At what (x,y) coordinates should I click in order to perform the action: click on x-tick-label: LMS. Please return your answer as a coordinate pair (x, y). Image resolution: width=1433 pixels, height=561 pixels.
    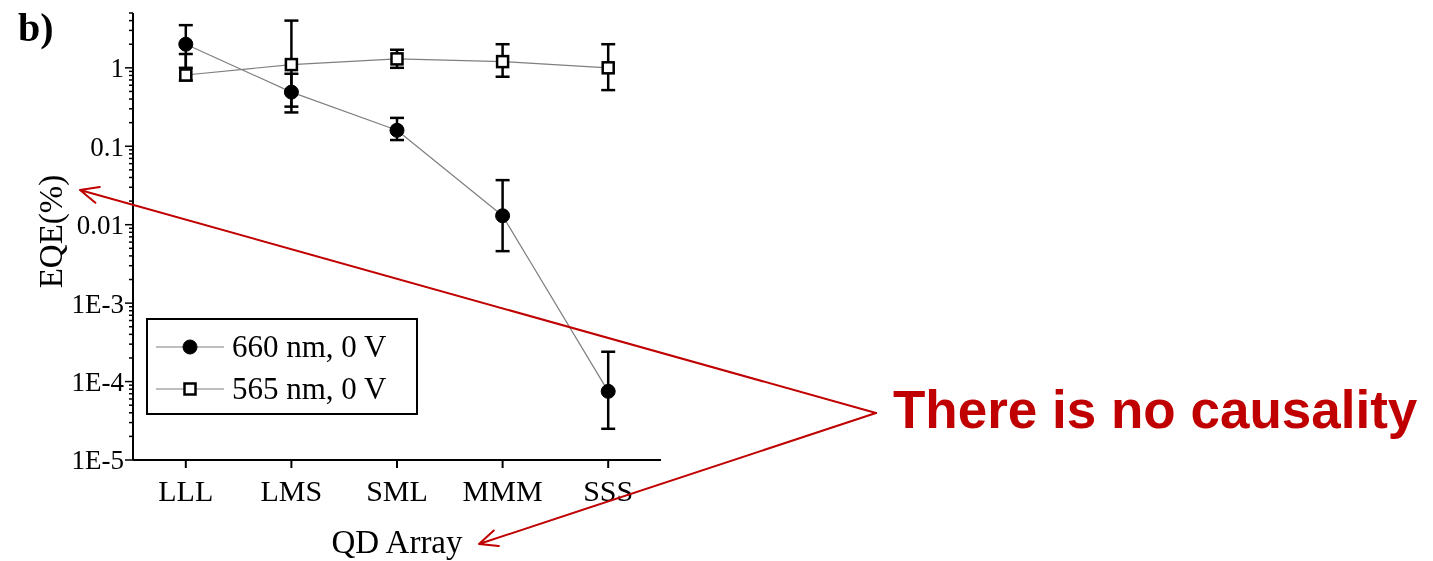
    Looking at the image, I should click on (291, 490).